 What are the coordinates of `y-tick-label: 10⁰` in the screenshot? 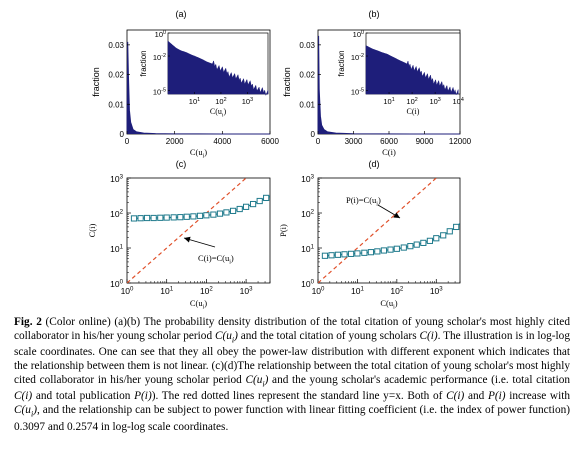 It's located at (307, 284).